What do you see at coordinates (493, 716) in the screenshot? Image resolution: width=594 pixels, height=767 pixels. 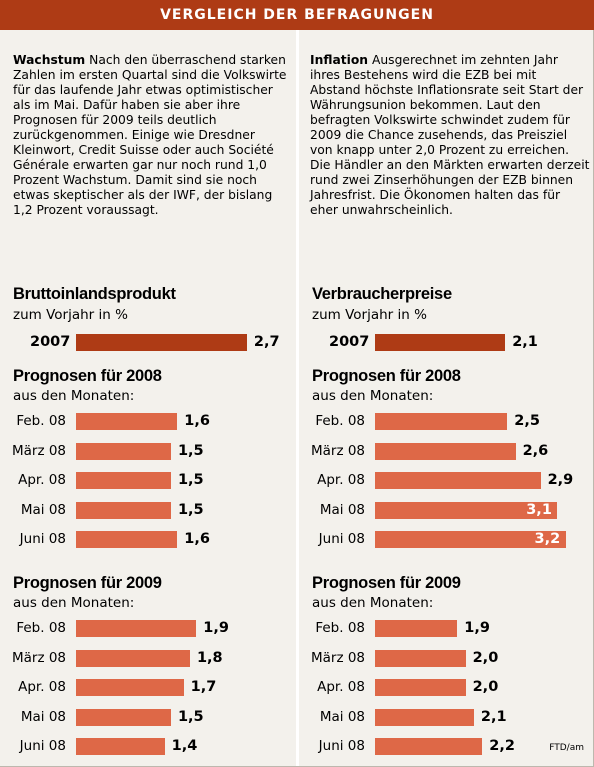 I see `forecast-value: 2,1` at bounding box center [493, 716].